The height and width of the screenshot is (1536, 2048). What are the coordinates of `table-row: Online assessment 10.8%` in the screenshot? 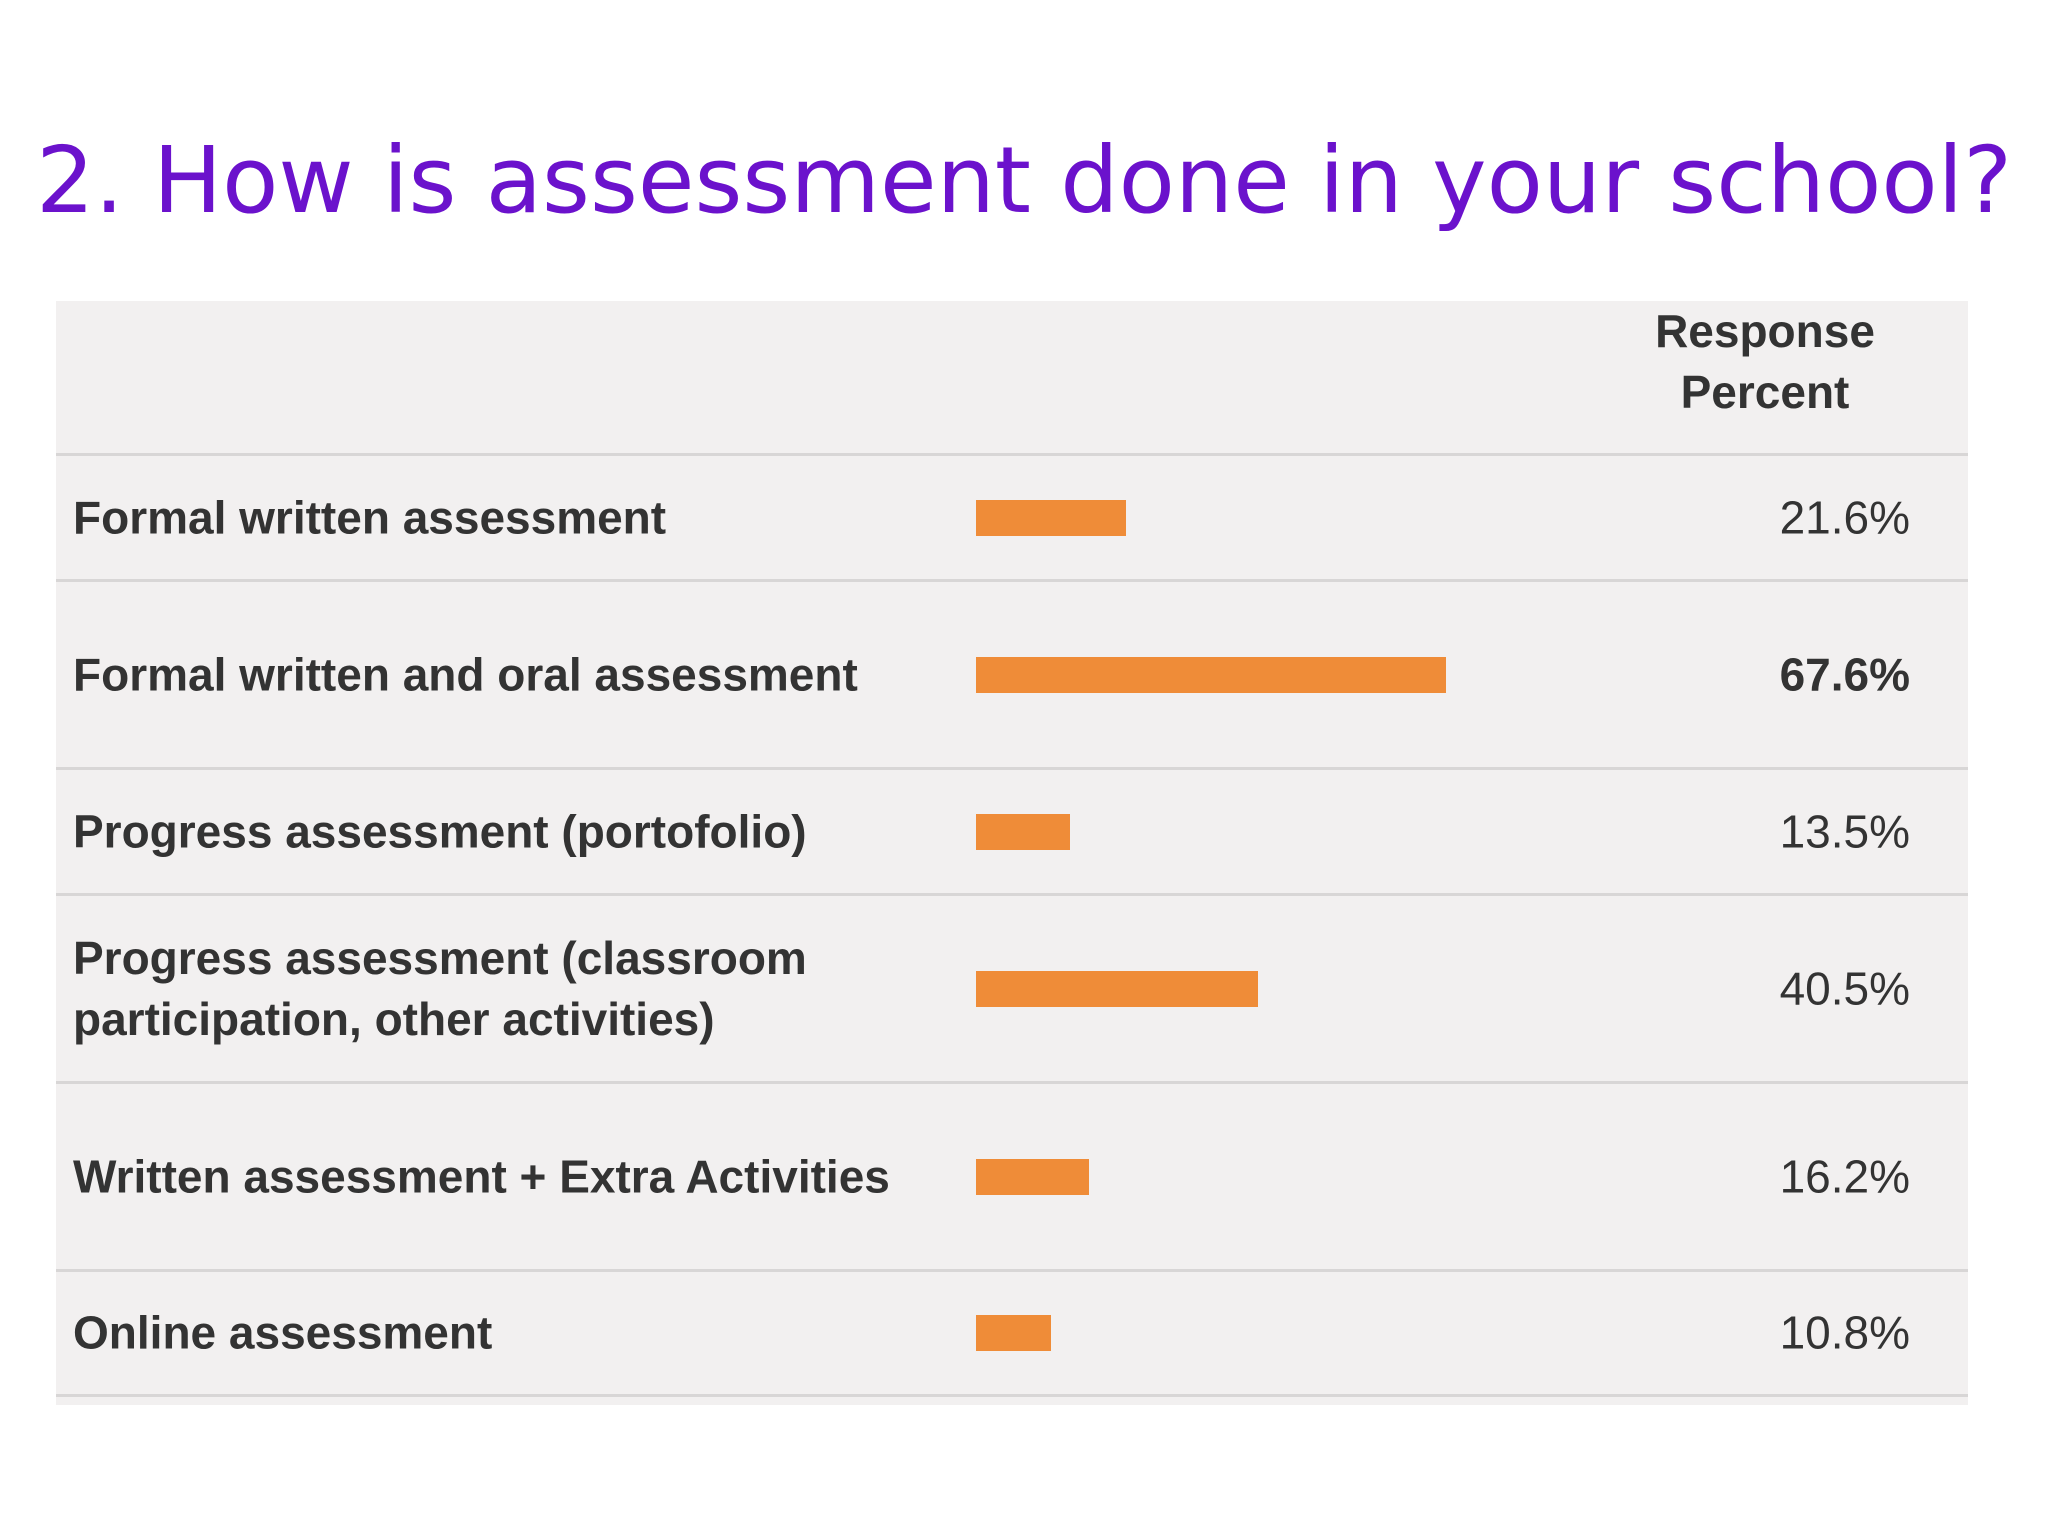 It's located at (1012, 1334).